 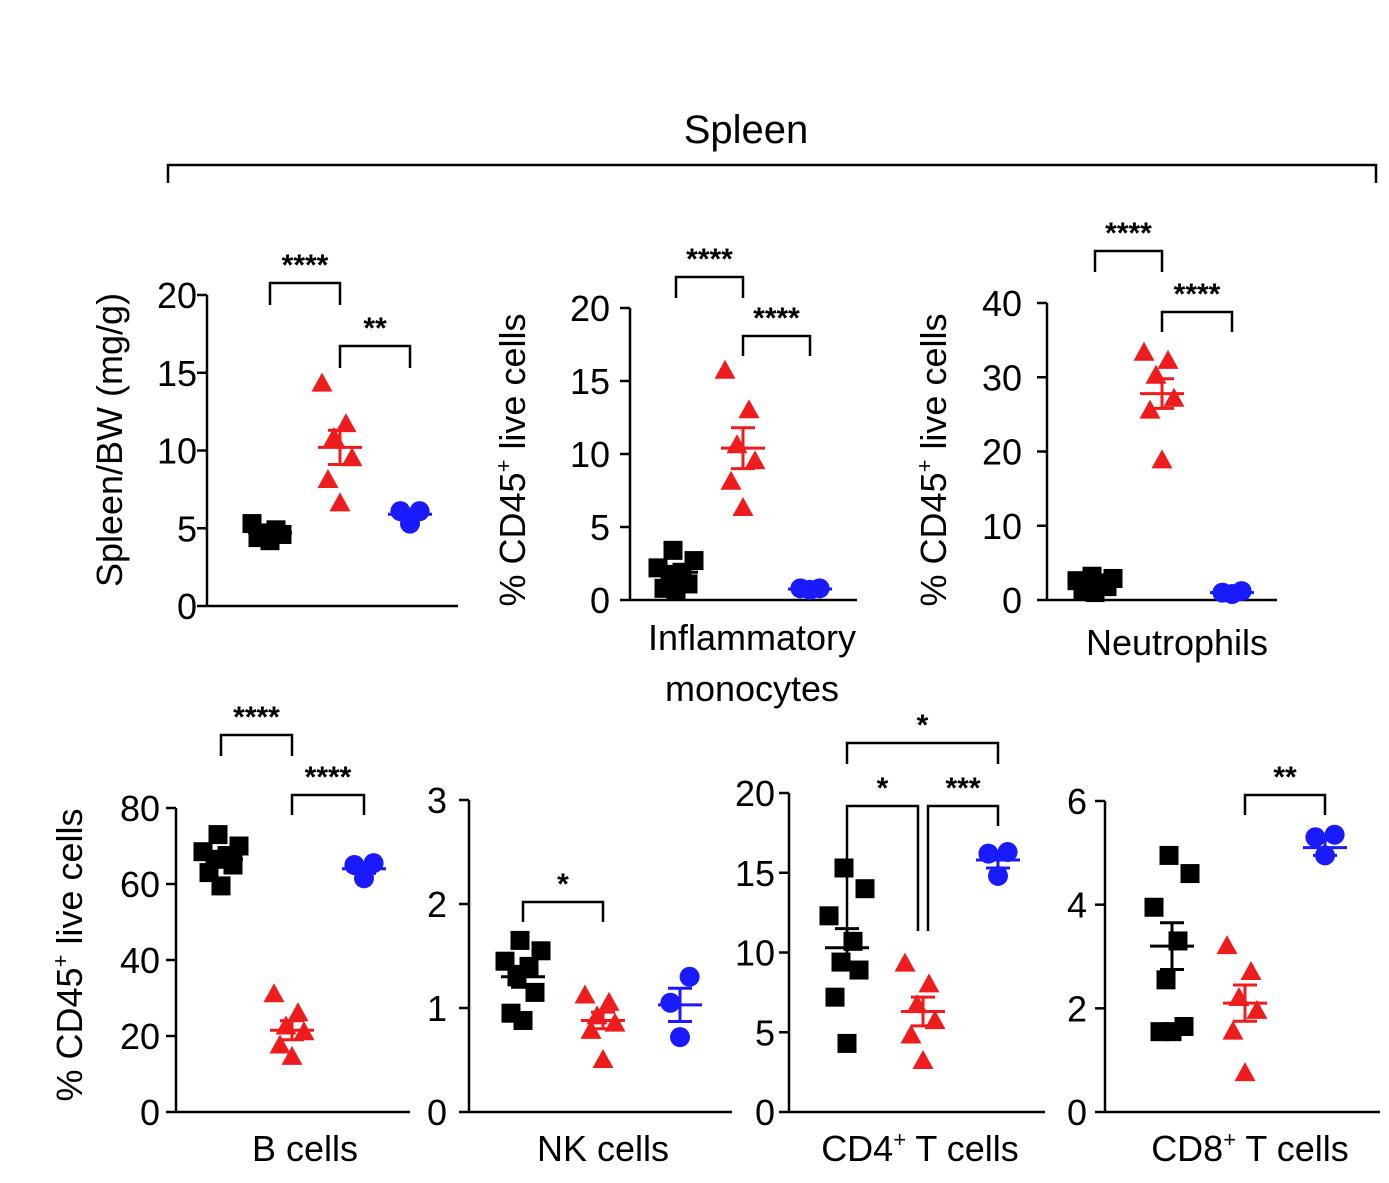 What do you see at coordinates (305, 1148) in the screenshot?
I see `x-axis-label: B cells` at bounding box center [305, 1148].